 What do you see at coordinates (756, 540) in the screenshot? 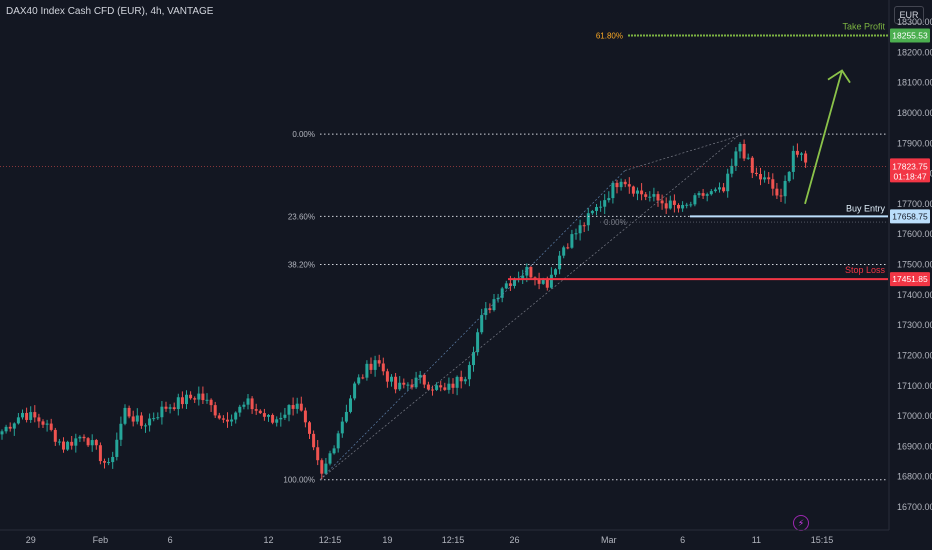
I see `time-tick-label: 11` at bounding box center [756, 540].